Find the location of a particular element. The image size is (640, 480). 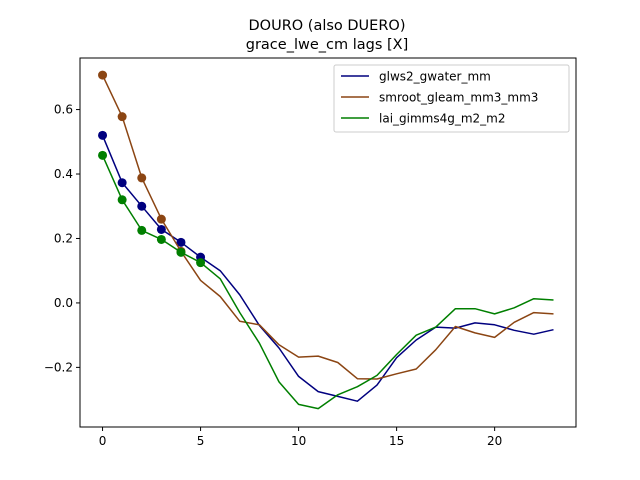

x-axis: 0 5 10 15 20 is located at coordinates (300, 437).